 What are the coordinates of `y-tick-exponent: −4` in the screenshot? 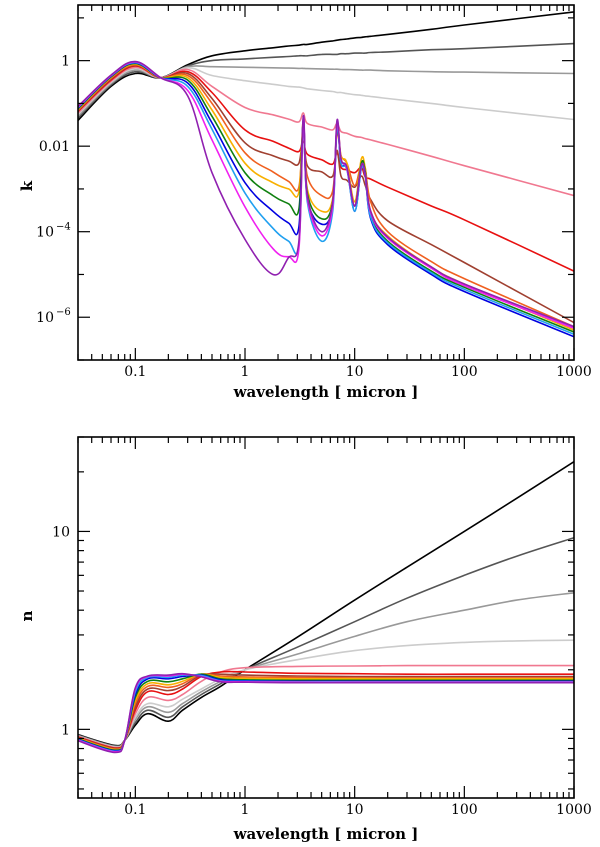 It's located at (63, 227).